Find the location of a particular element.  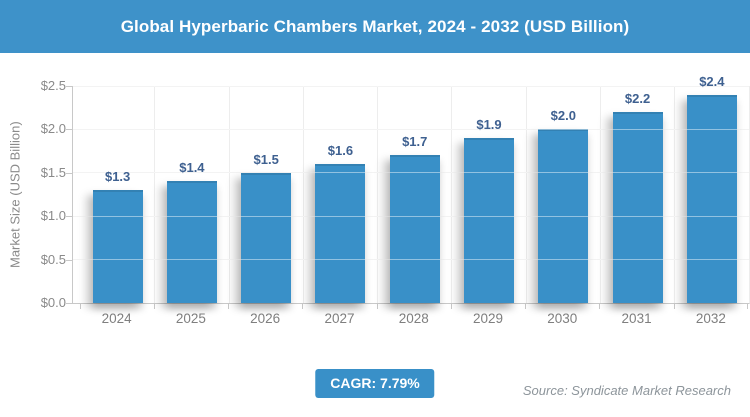

x-tick-label: 2027 is located at coordinates (339, 318).